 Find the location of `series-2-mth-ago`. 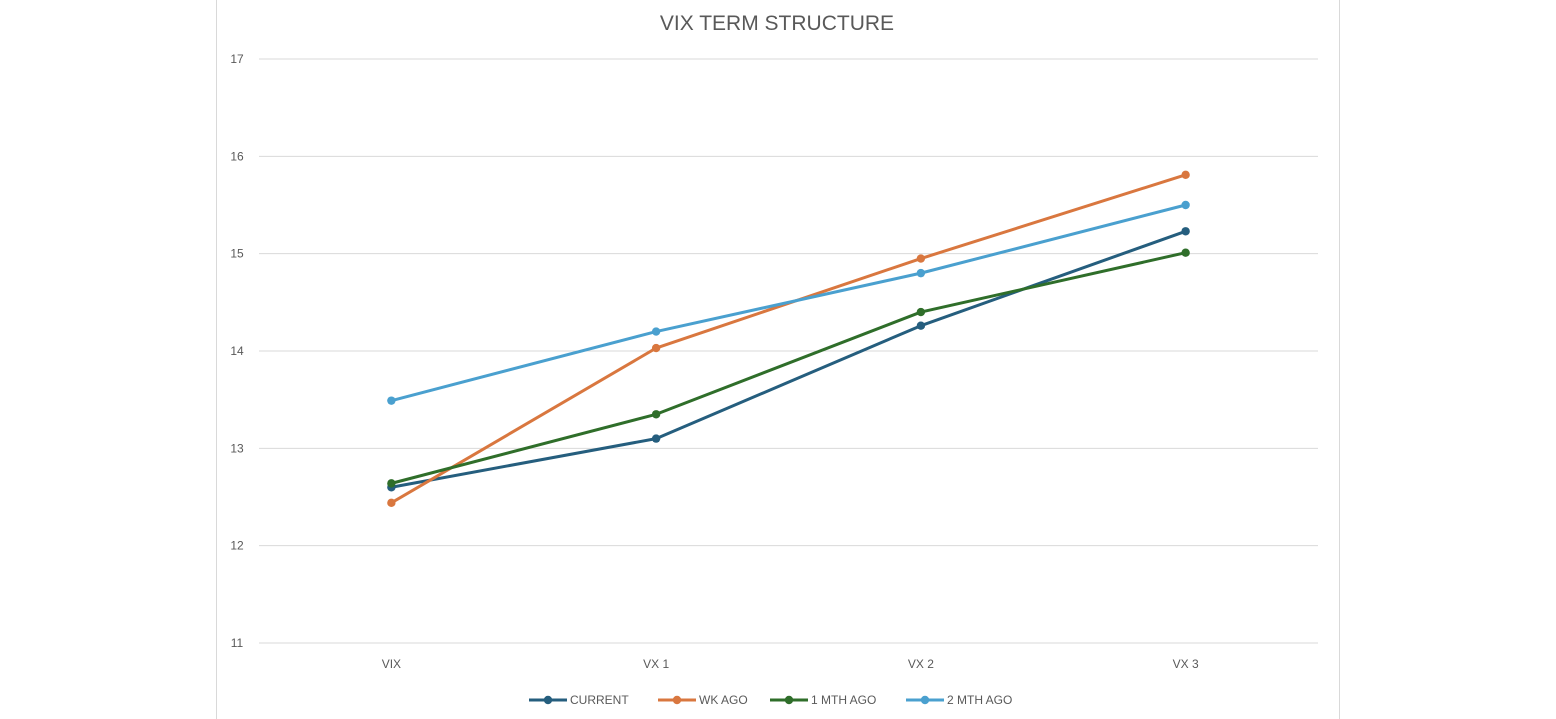

series-2-mth-ago is located at coordinates (788, 302).